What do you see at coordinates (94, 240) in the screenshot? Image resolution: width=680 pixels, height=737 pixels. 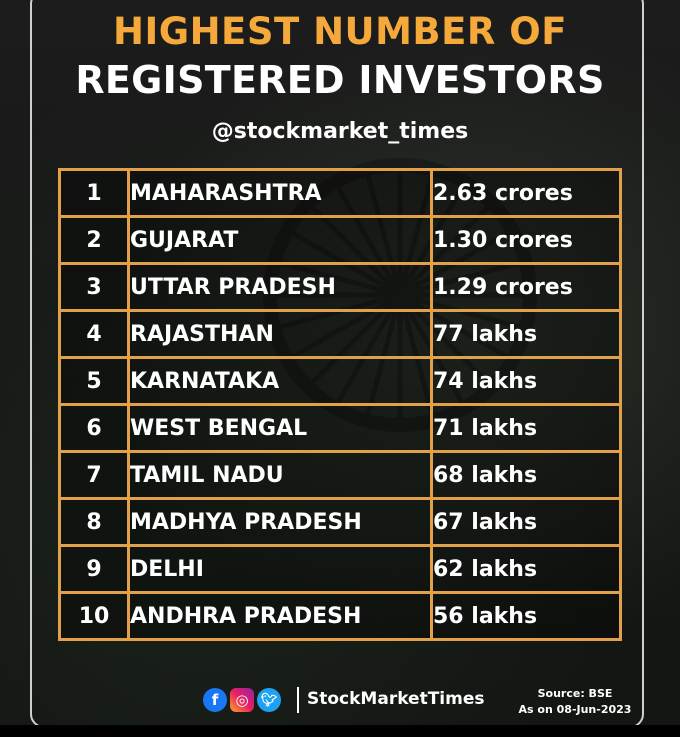 I see `rank-cell: 2` at bounding box center [94, 240].